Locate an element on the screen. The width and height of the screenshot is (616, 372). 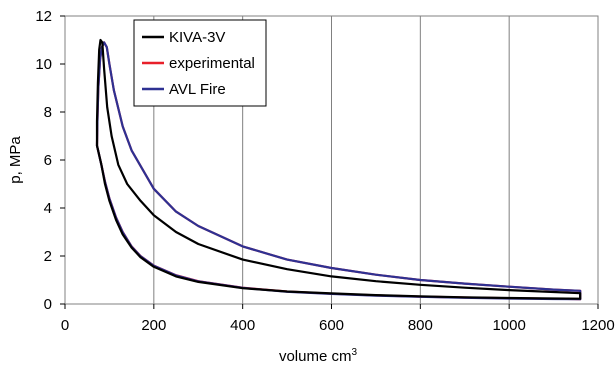
y-tick-label: 6 is located at coordinates (48, 160).